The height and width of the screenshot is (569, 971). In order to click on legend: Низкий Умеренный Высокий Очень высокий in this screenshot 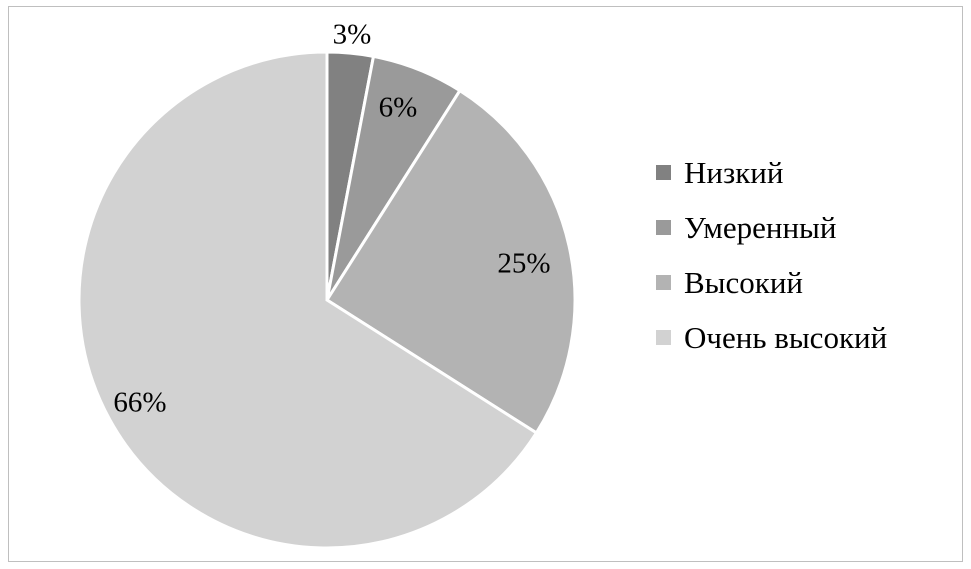, I will do `click(771, 255)`.